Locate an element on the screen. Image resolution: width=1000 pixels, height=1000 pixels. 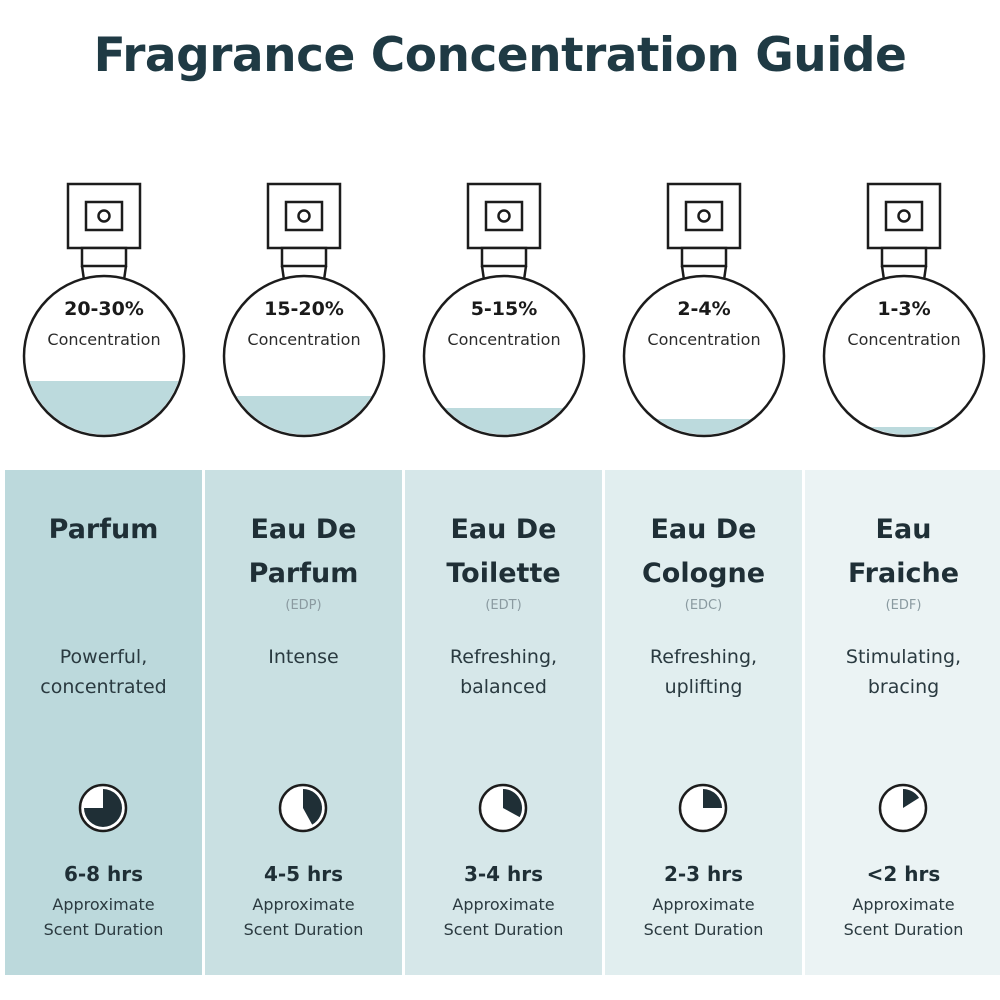
concentration-percent: 1-3% is located at coordinates (904, 309).